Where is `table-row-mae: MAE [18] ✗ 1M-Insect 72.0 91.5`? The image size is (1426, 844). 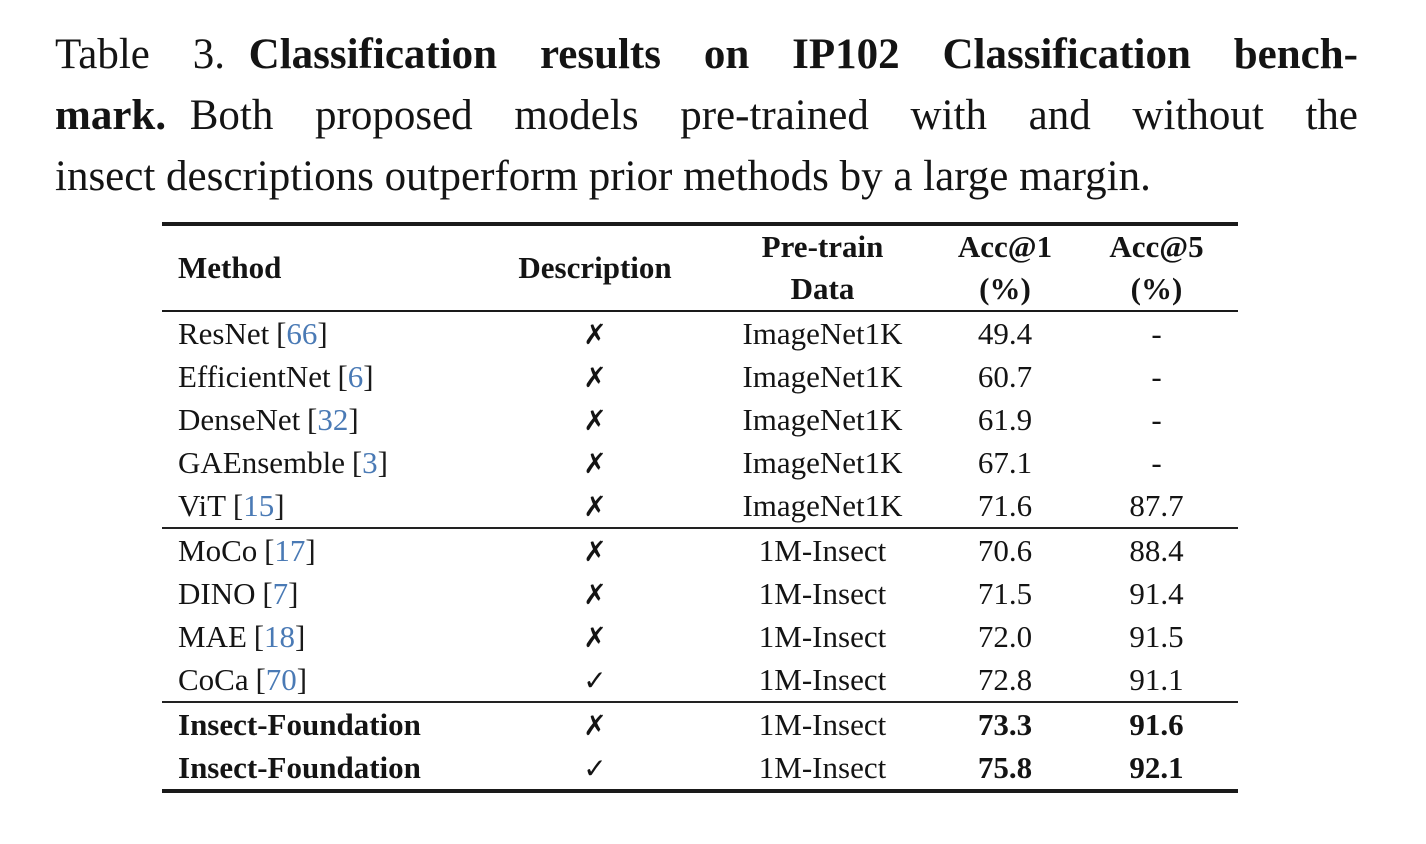
table-row-mae: MAE [18] ✗ 1M-Insect 72.0 91.5 is located at coordinates (700, 636).